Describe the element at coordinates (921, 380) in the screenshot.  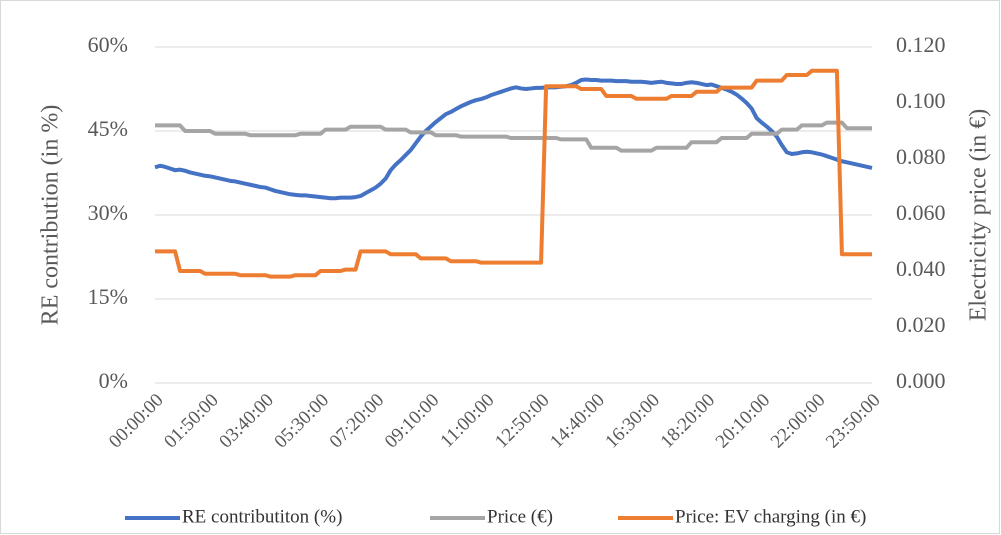
I see `y2-tick-label: 0.000` at that location.